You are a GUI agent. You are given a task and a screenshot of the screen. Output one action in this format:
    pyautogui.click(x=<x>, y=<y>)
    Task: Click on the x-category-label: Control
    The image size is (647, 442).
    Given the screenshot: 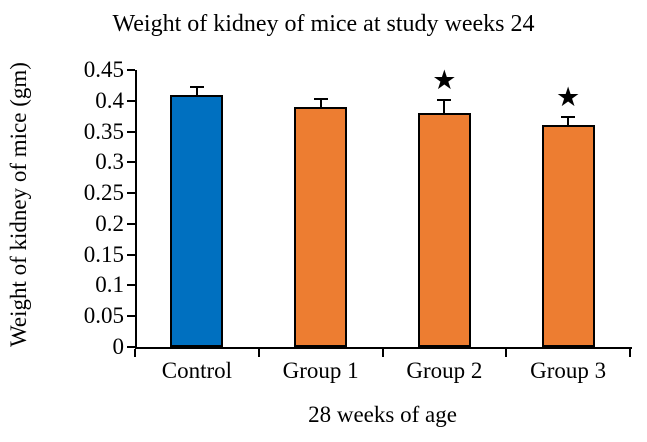 What is the action you would take?
    pyautogui.click(x=197, y=370)
    